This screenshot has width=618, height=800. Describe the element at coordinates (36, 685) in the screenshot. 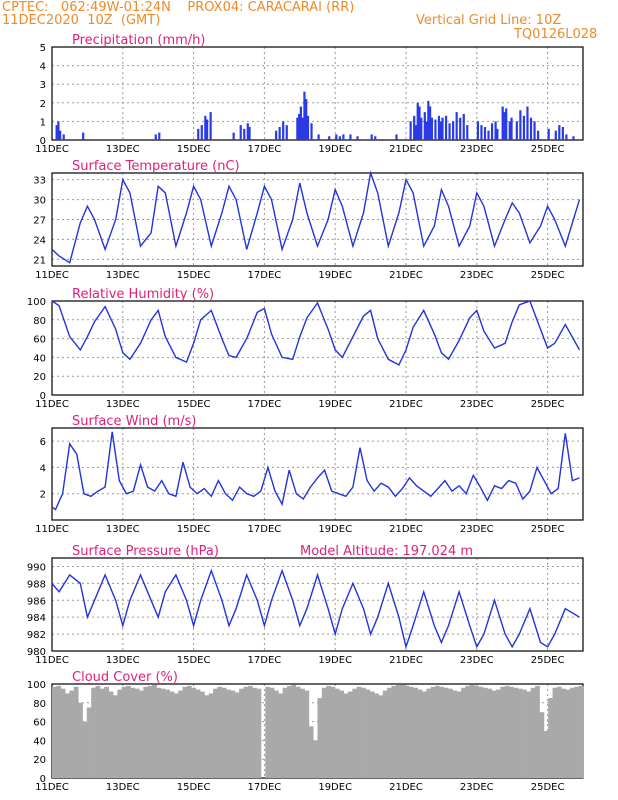

I see `y-tick-label: 100` at that location.